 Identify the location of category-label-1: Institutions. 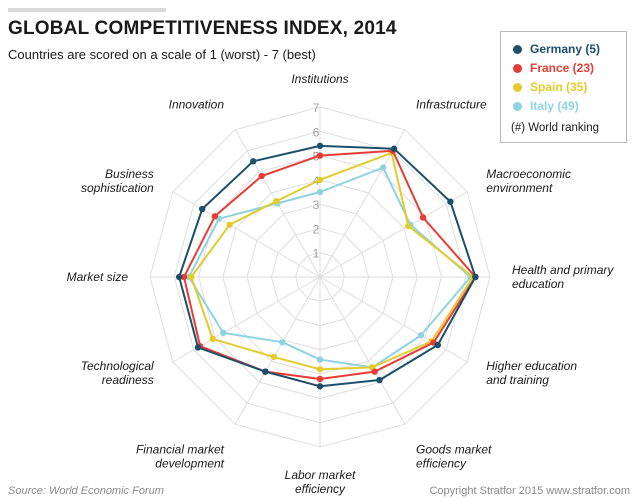
(319, 79).